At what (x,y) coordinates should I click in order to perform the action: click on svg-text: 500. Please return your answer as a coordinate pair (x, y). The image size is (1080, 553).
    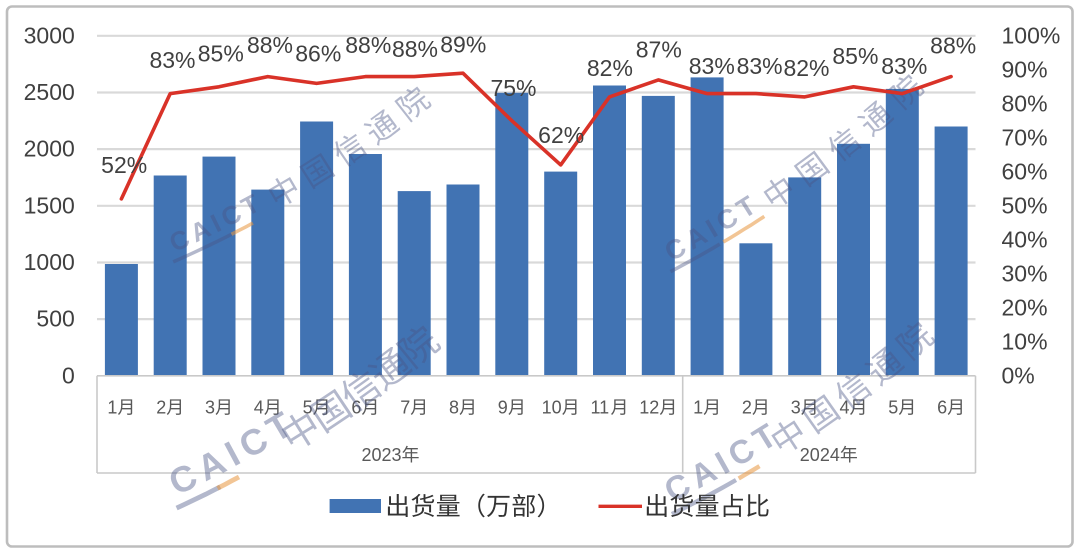
    Looking at the image, I should click on (55, 319).